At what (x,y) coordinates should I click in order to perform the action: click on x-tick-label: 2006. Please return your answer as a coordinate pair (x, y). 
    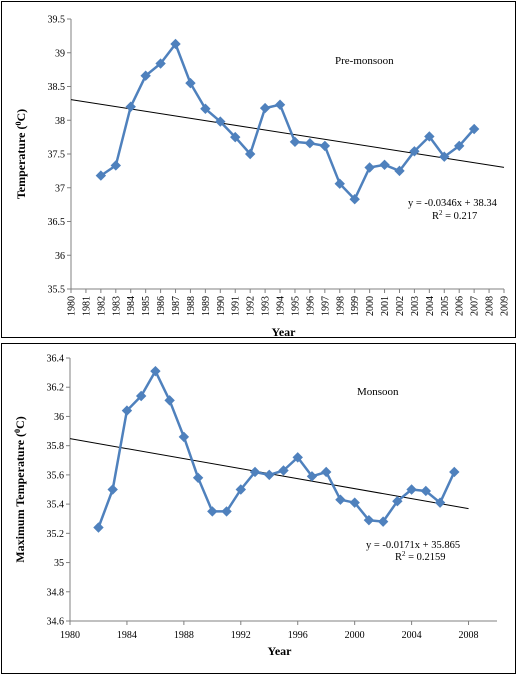
    Looking at the image, I should click on (460, 306).